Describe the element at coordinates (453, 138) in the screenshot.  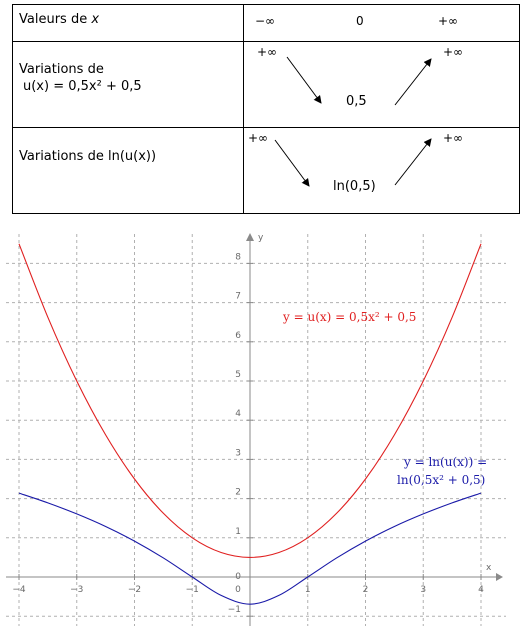
I see `ln-right-limit: +∞` at that location.